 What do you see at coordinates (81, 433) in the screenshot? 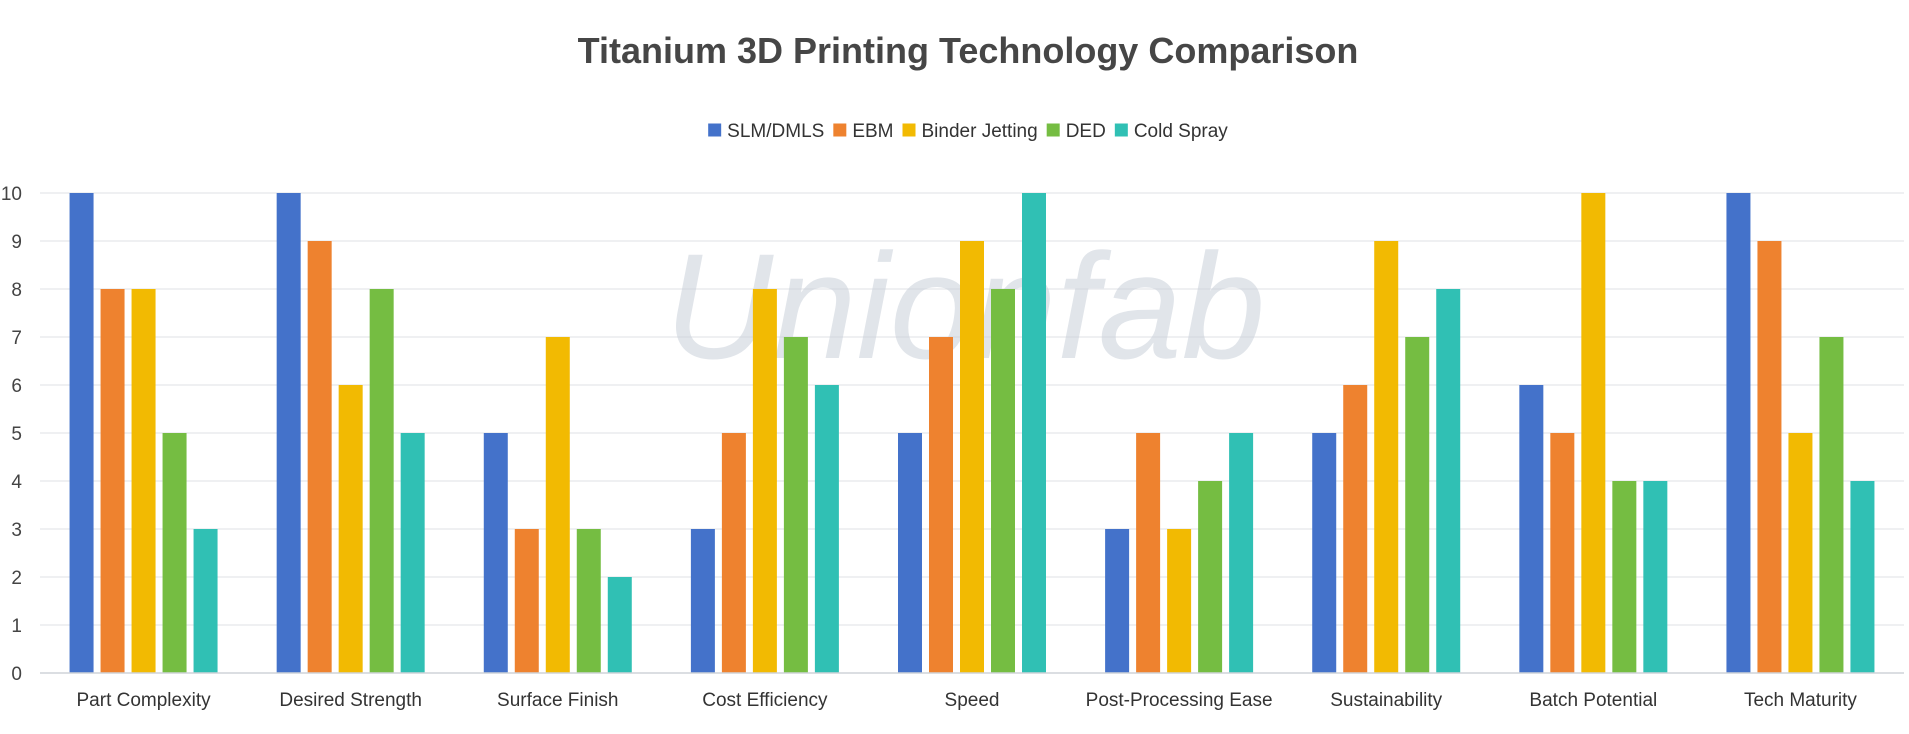
I see `bar-slm-dmls-part-complexity` at bounding box center [81, 433].